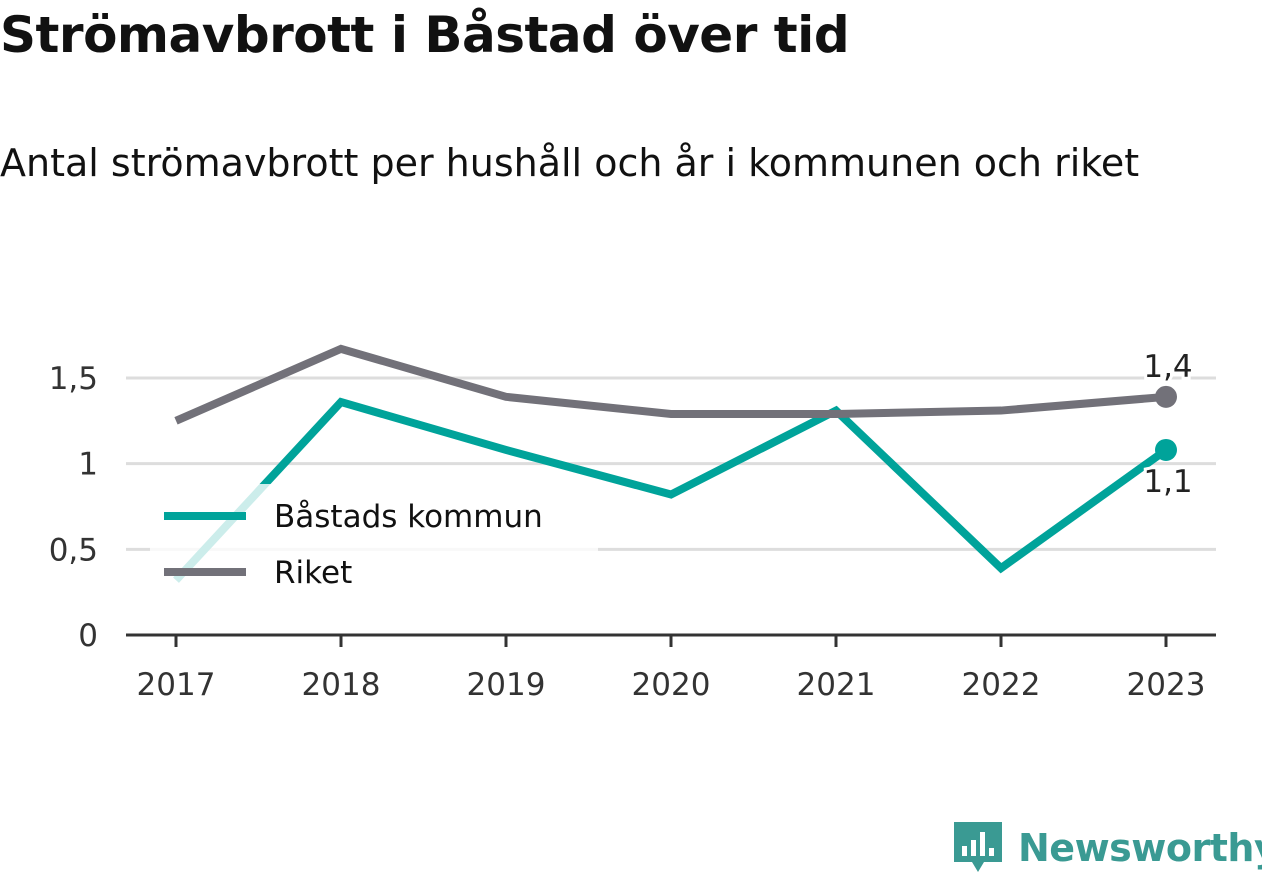  What do you see at coordinates (506, 685) in the screenshot?
I see `x-tick-label: 2019` at bounding box center [506, 685].